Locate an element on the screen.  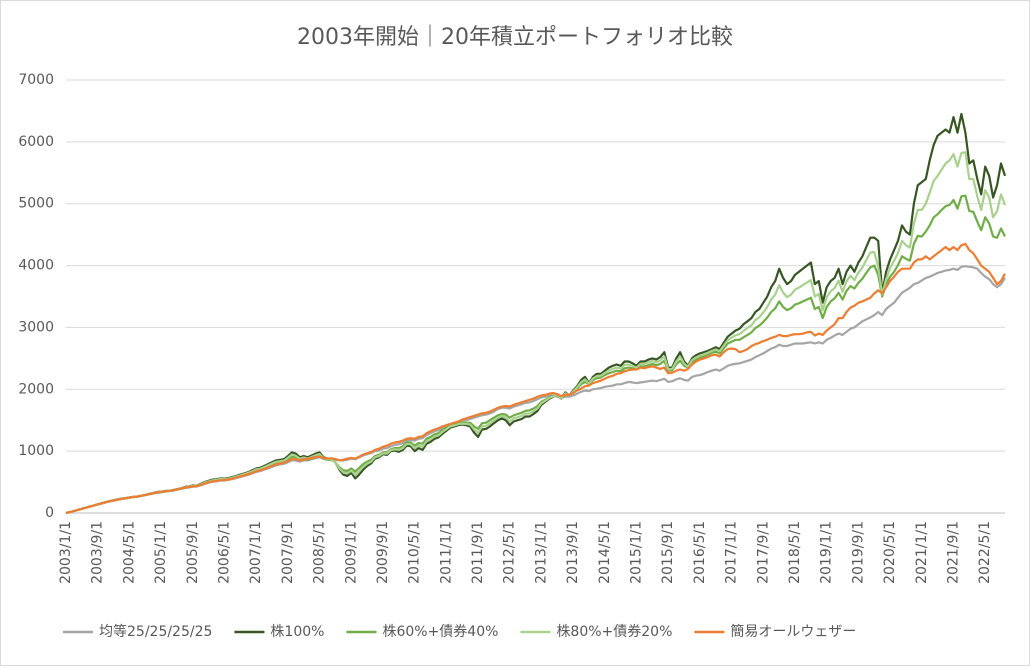
x-tick-label: 2013/9/1 is located at coordinates (573, 552).